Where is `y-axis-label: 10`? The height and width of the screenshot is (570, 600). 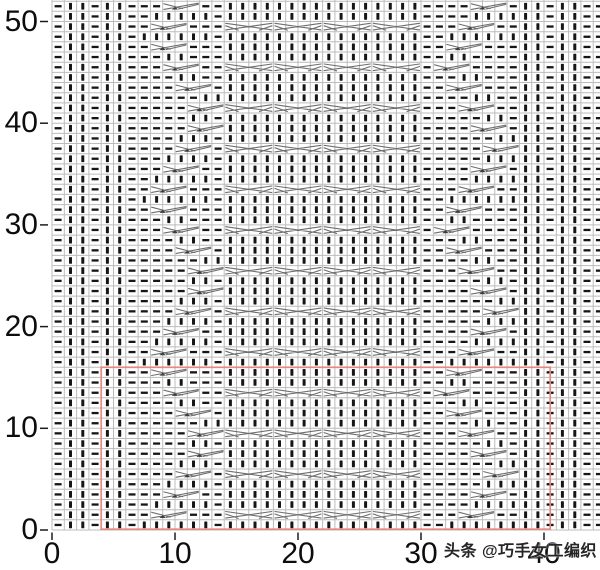 y-axis-label: 10 is located at coordinates (21, 428).